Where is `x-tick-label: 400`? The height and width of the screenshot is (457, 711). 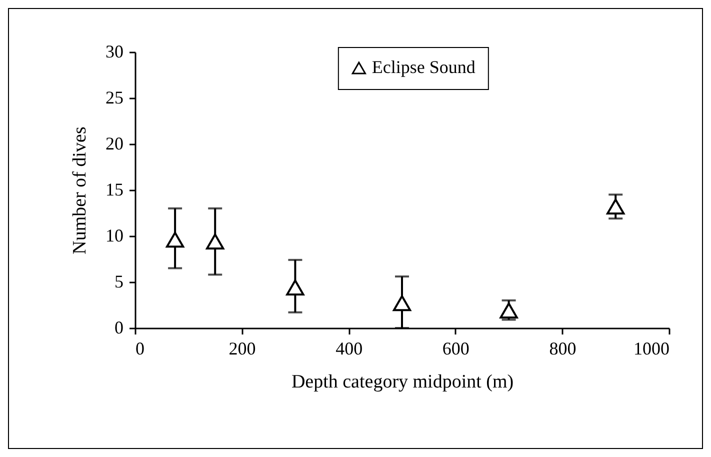 x-tick-label: 400 is located at coordinates (349, 348).